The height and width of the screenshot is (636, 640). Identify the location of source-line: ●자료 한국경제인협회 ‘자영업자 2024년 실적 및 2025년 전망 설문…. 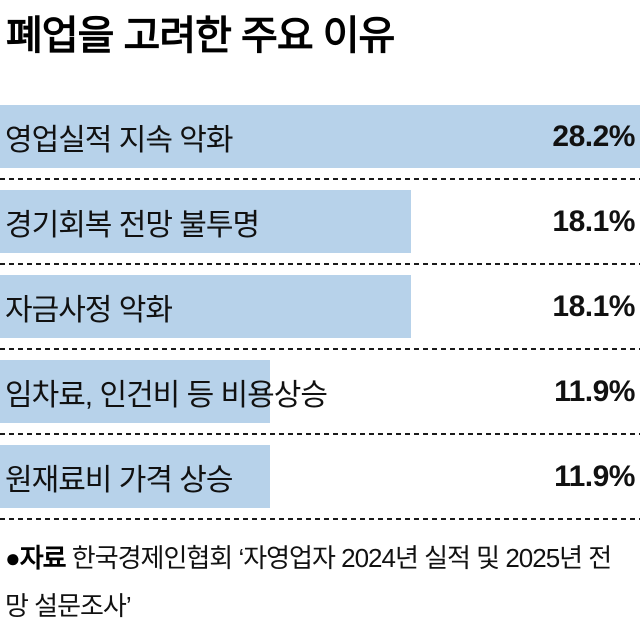
(318, 582).